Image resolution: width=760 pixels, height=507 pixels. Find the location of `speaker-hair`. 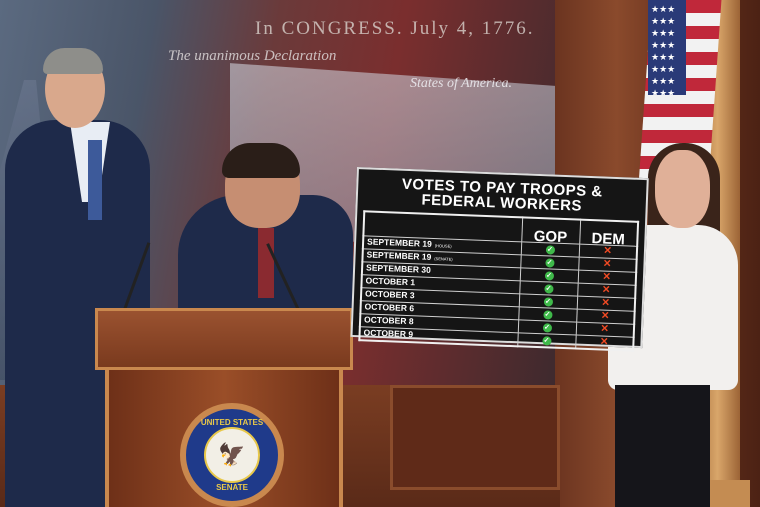

speaker-hair is located at coordinates (261, 160).